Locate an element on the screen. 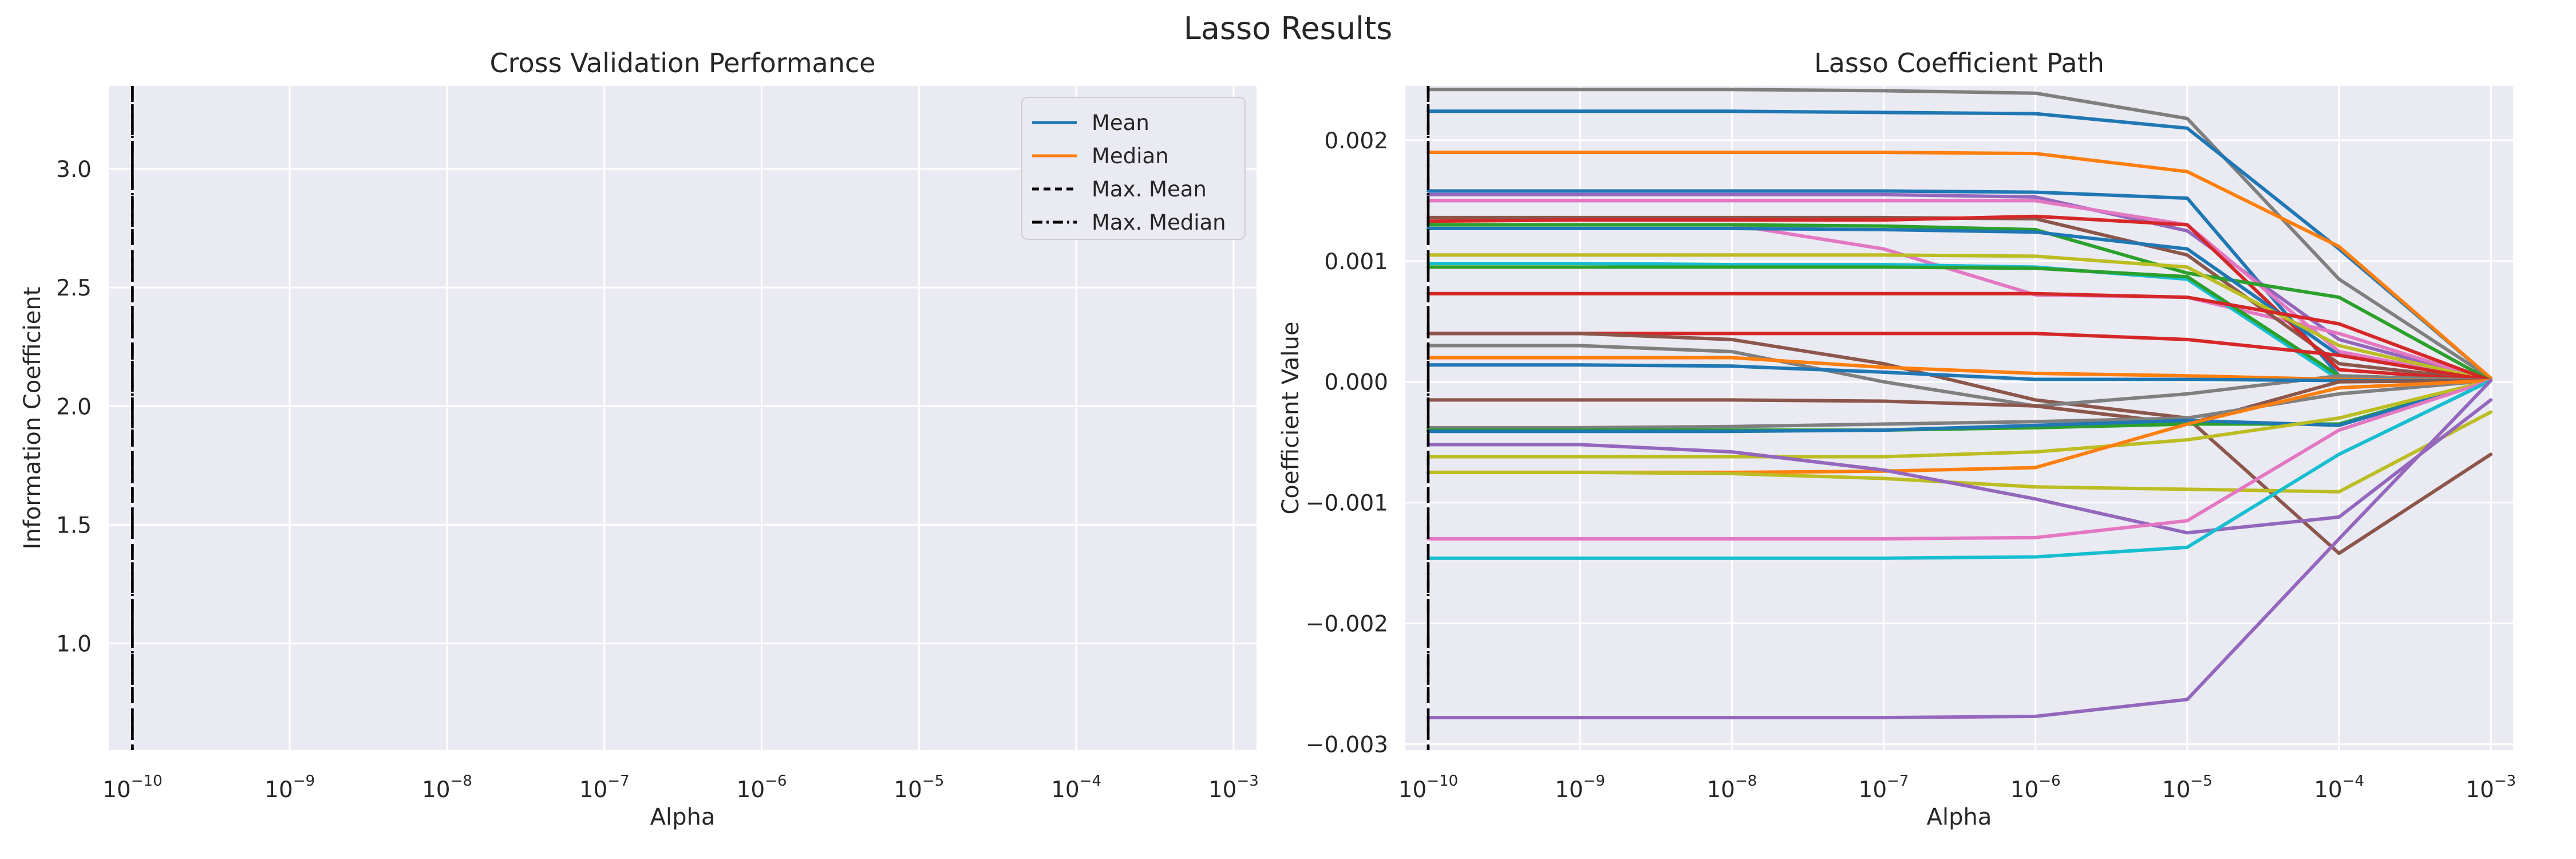 The width and height of the screenshot is (2576, 859). y-tick-label: 0.002 is located at coordinates (1356, 141).